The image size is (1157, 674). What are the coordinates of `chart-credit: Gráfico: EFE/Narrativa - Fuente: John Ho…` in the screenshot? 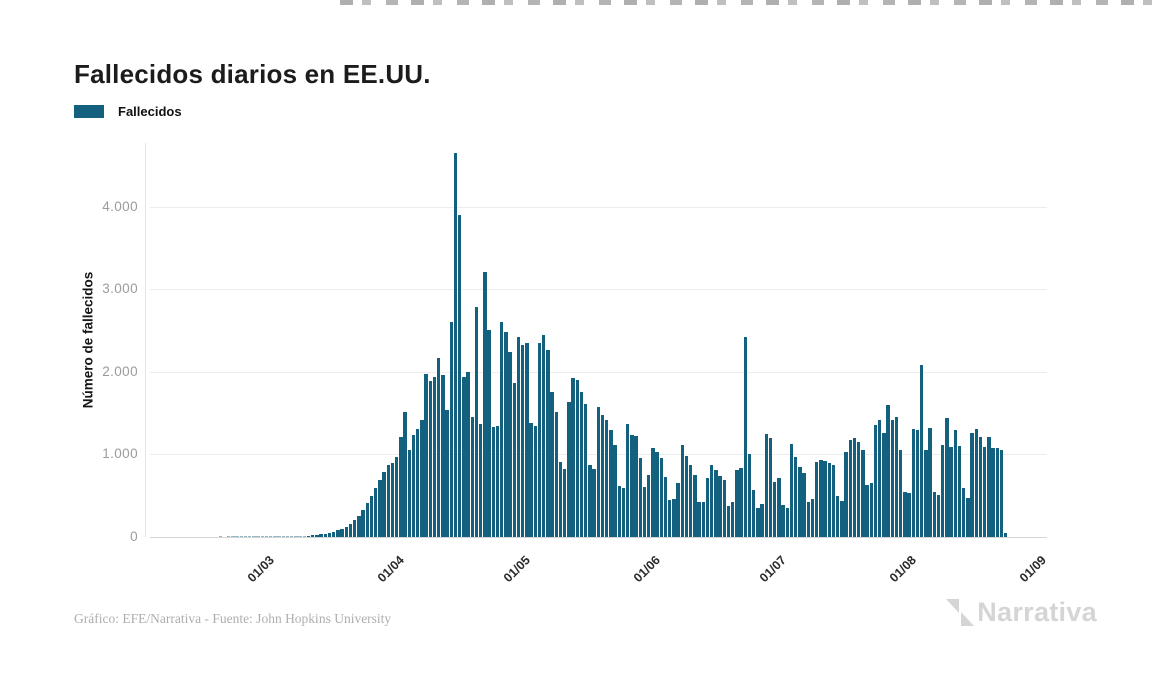 It's located at (233, 618).